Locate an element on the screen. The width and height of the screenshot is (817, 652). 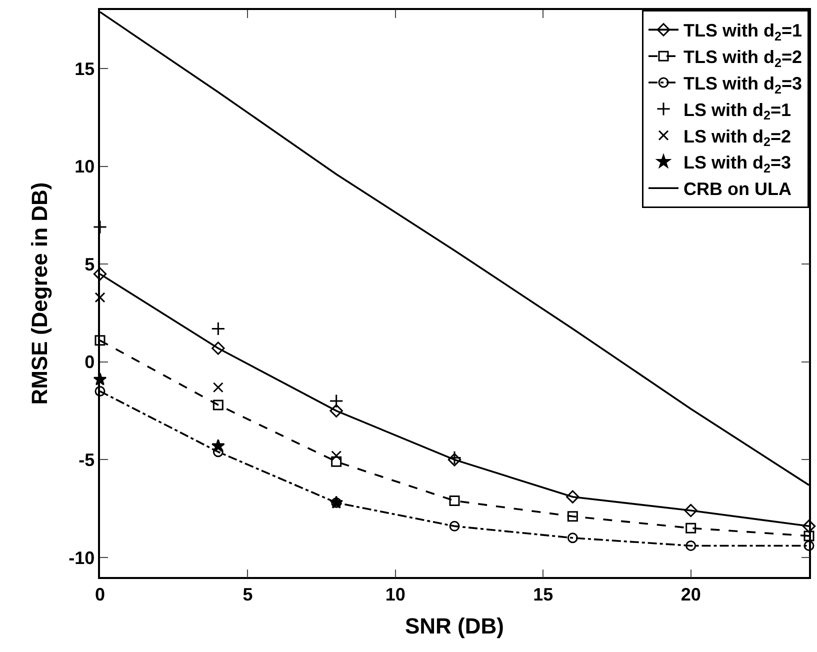
y-axis-title: RMSE (Degree in DB) is located at coordinates (39, 293).